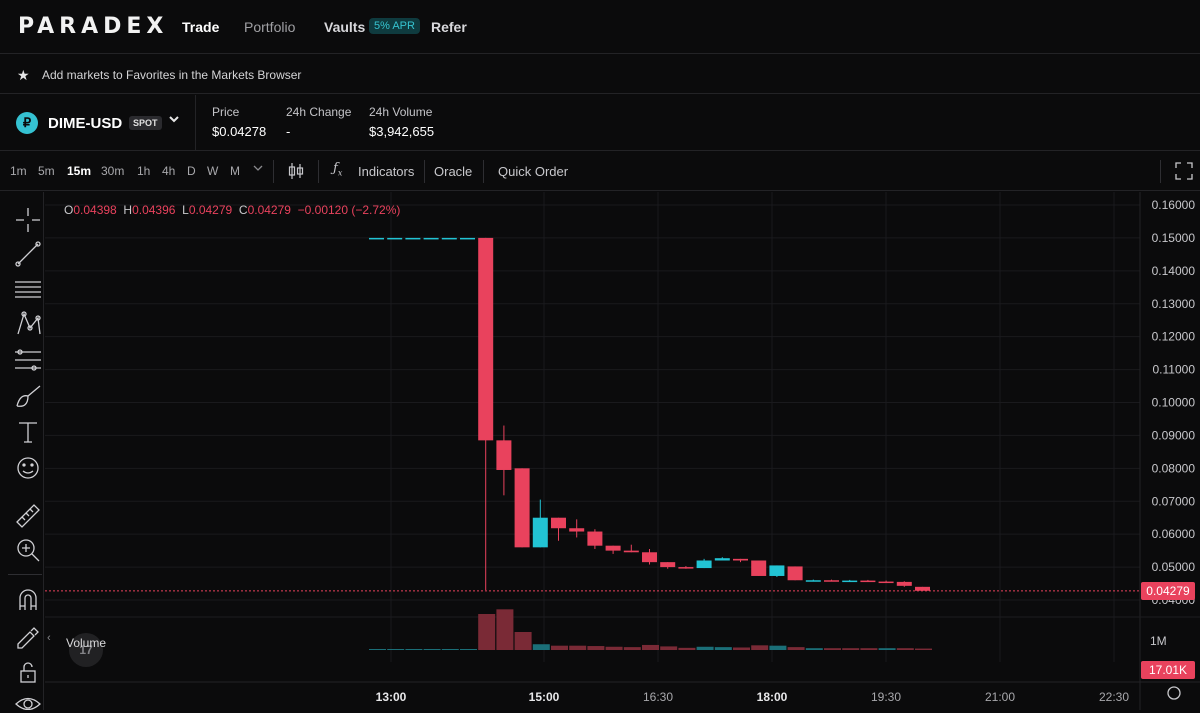 Image resolution: width=1200 pixels, height=713 pixels. Describe the element at coordinates (79, 171) in the screenshot. I see `timeframe-15m: 15m` at that location.